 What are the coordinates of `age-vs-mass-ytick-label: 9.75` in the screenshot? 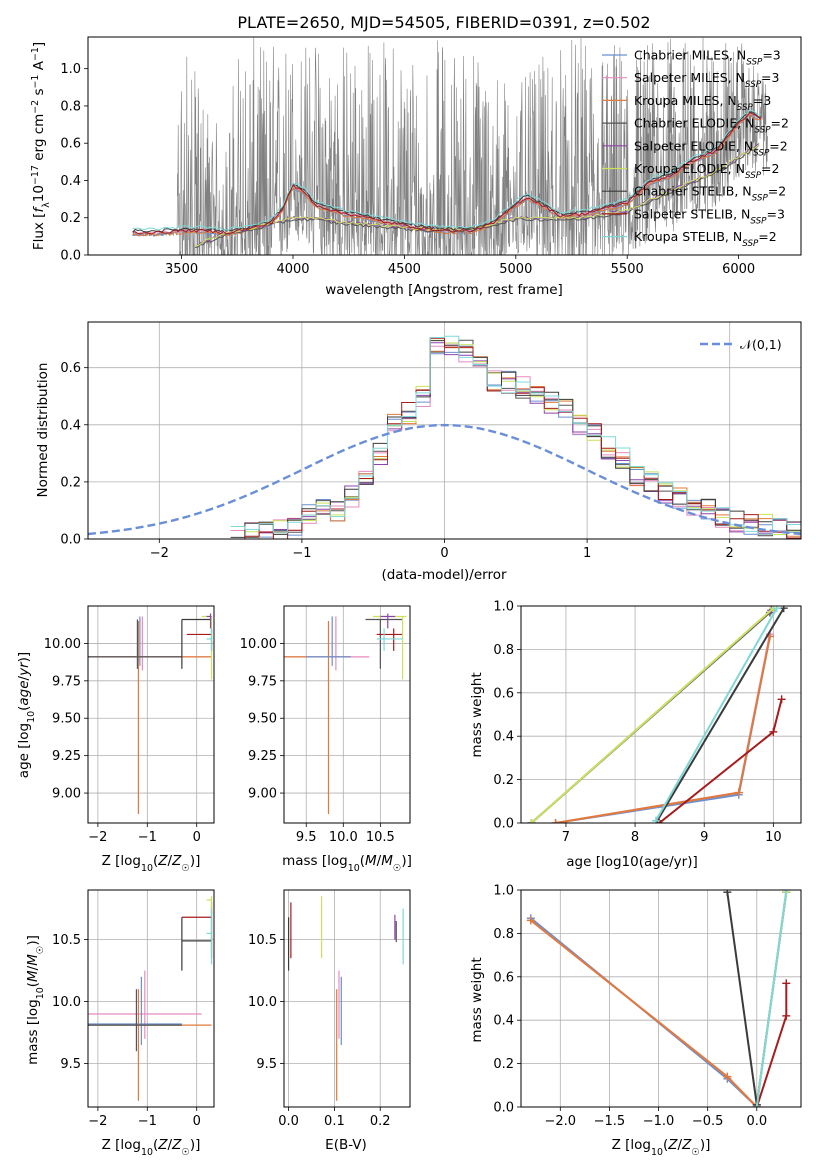 It's located at (262, 681).